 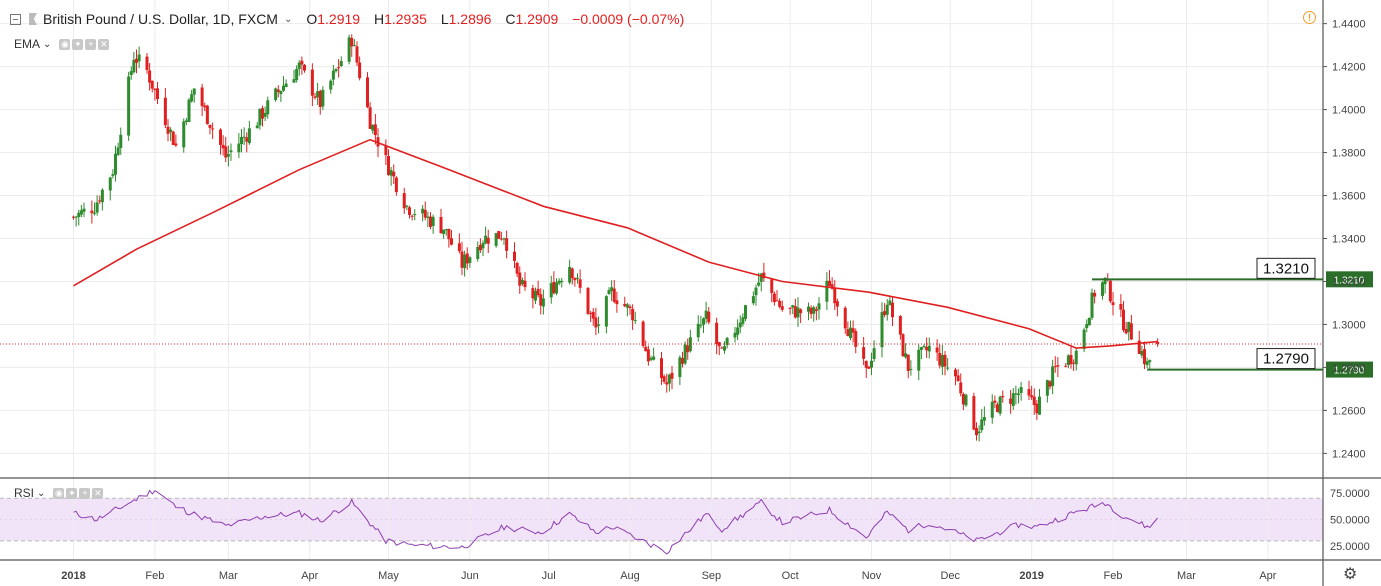 I want to click on flag-icon, so click(x=33, y=19).